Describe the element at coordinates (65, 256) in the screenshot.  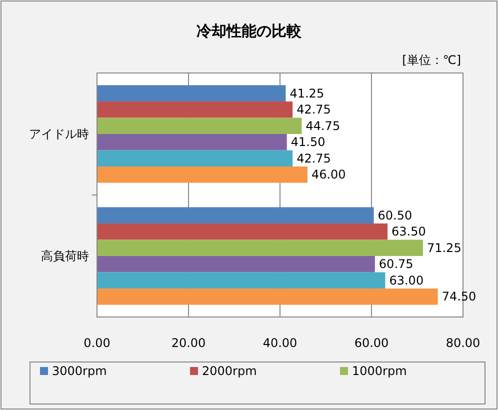
I see `y-tick-label: 高負荷時` at that location.